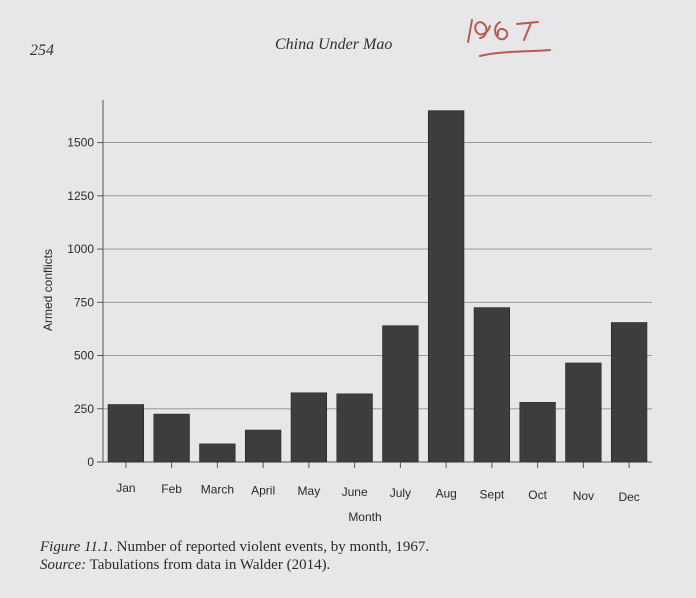  I want to click on y-axis: 0 250 500 750 1000 1250 1500, so click(85, 284).